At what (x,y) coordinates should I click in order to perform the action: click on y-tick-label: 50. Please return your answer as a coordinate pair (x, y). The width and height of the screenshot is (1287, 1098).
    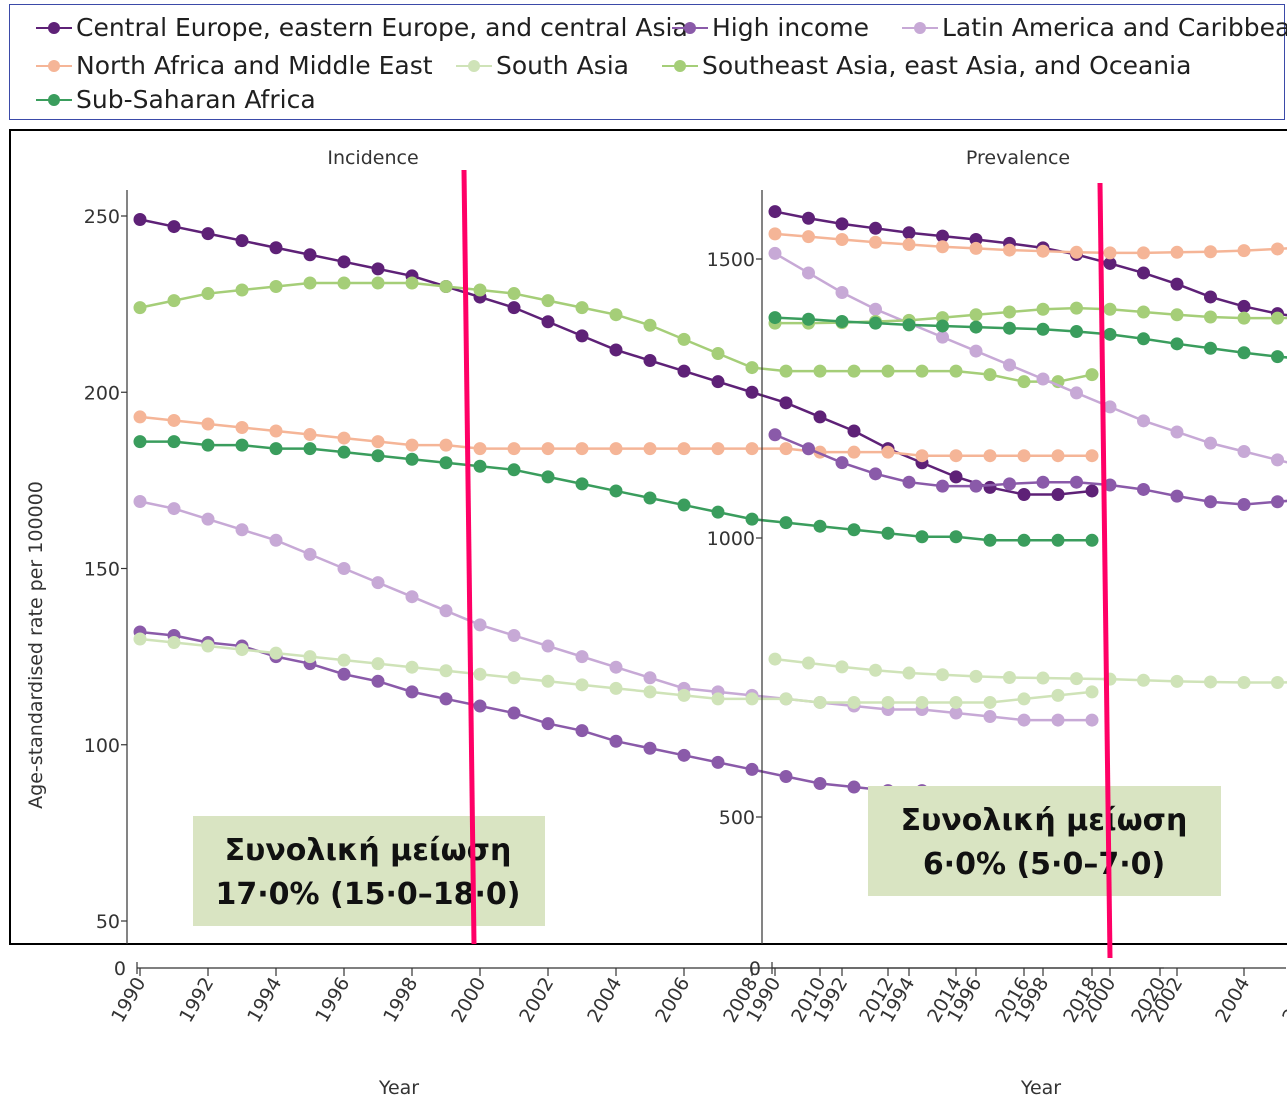
    Looking at the image, I should click on (108, 922).